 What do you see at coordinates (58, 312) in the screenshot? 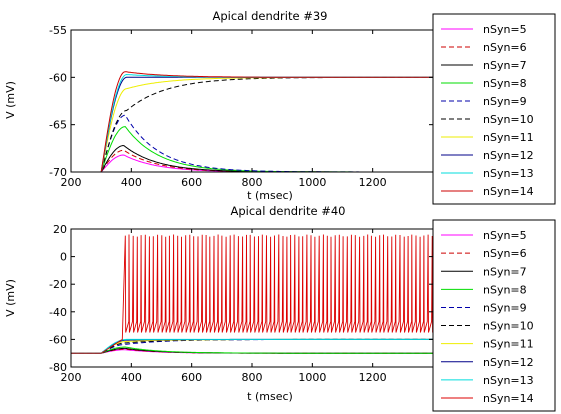
I see `y-tick-label: -40` at bounding box center [58, 312].